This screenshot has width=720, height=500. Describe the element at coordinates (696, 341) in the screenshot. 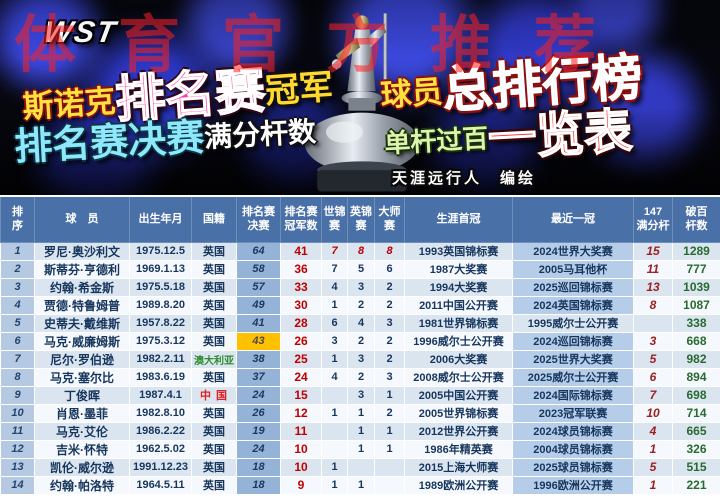

I see `century-count-cell: 668` at that location.